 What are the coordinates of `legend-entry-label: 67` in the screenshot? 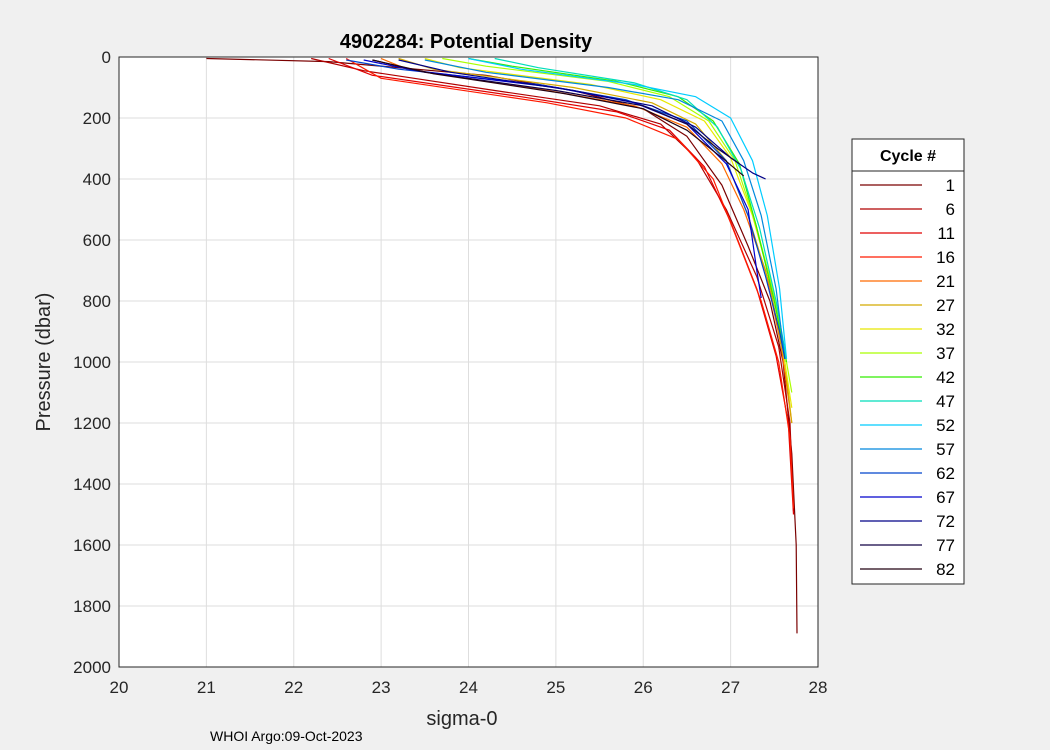 It's located at (945, 497).